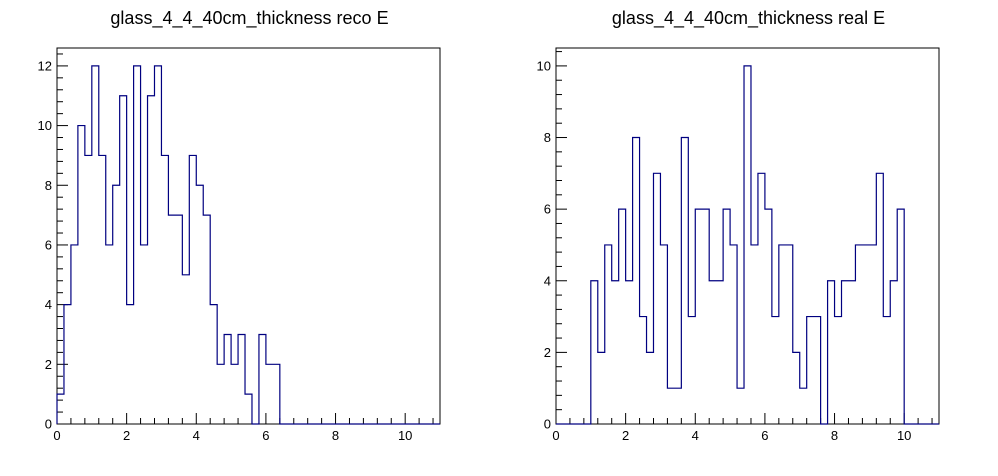 The width and height of the screenshot is (998, 476). Describe the element at coordinates (48, 244) in the screenshot. I see `y-tick-label: 6` at that location.